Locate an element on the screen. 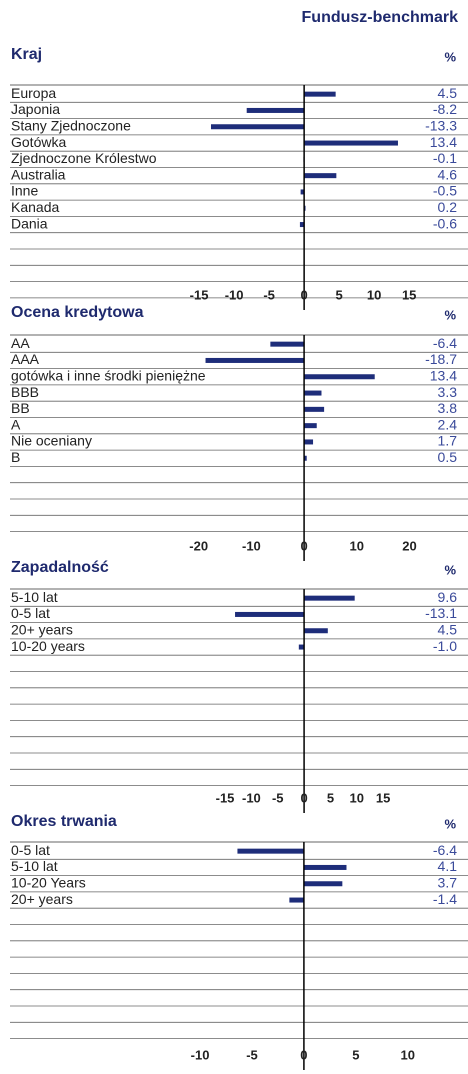 The width and height of the screenshot is (468, 1074). value-label: -0.5 is located at coordinates (445, 191).